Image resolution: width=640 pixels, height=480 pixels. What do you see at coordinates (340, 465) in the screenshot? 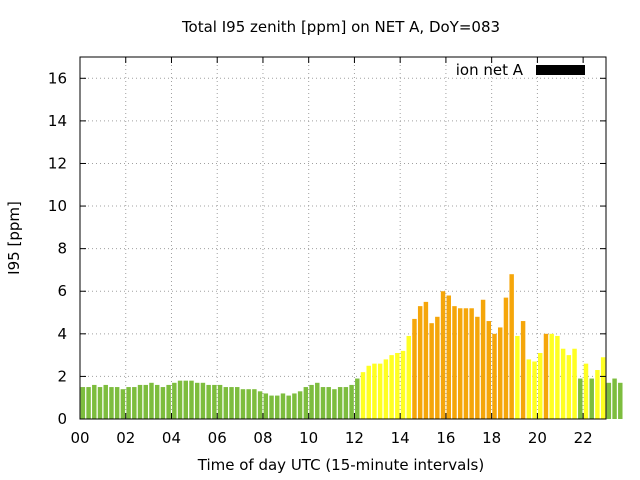
I see `x-axis-label: Time of day UTC (15-minute intervals)` at bounding box center [340, 465].